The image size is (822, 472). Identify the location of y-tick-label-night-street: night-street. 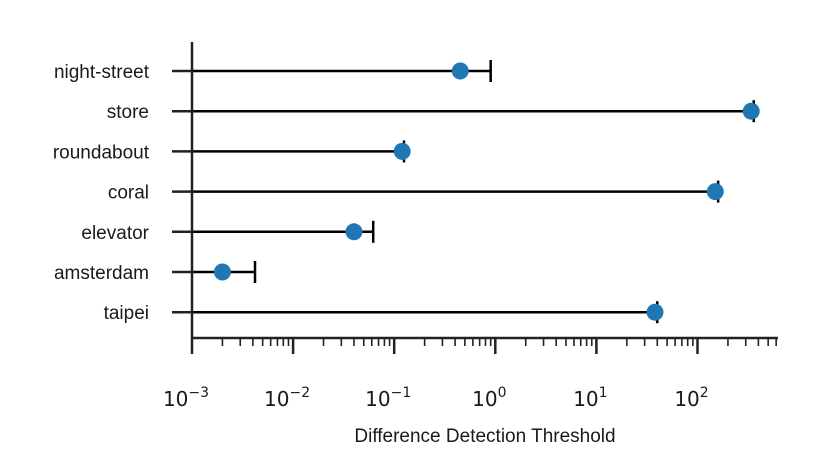
(102, 72).